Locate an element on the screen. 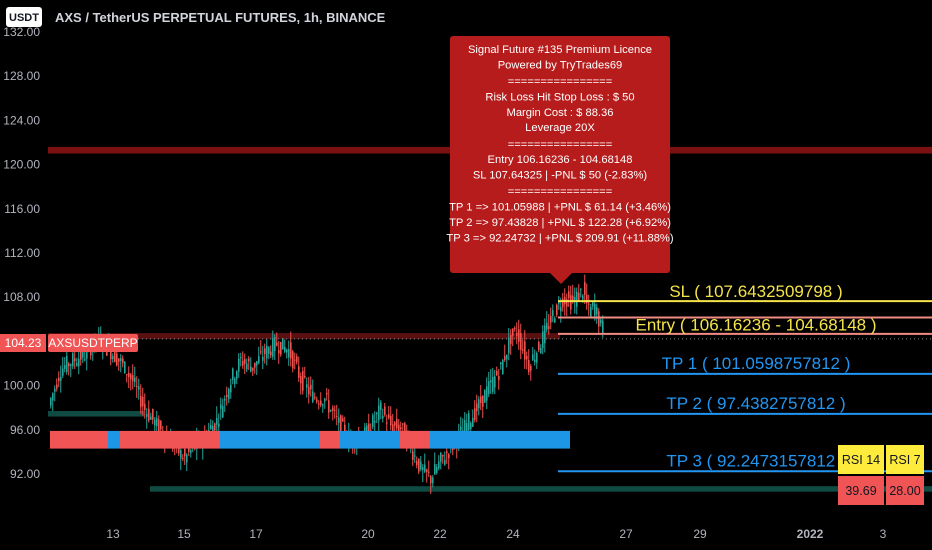  signal-box-line: Margin Cost : $ 88.36 is located at coordinates (560, 113).